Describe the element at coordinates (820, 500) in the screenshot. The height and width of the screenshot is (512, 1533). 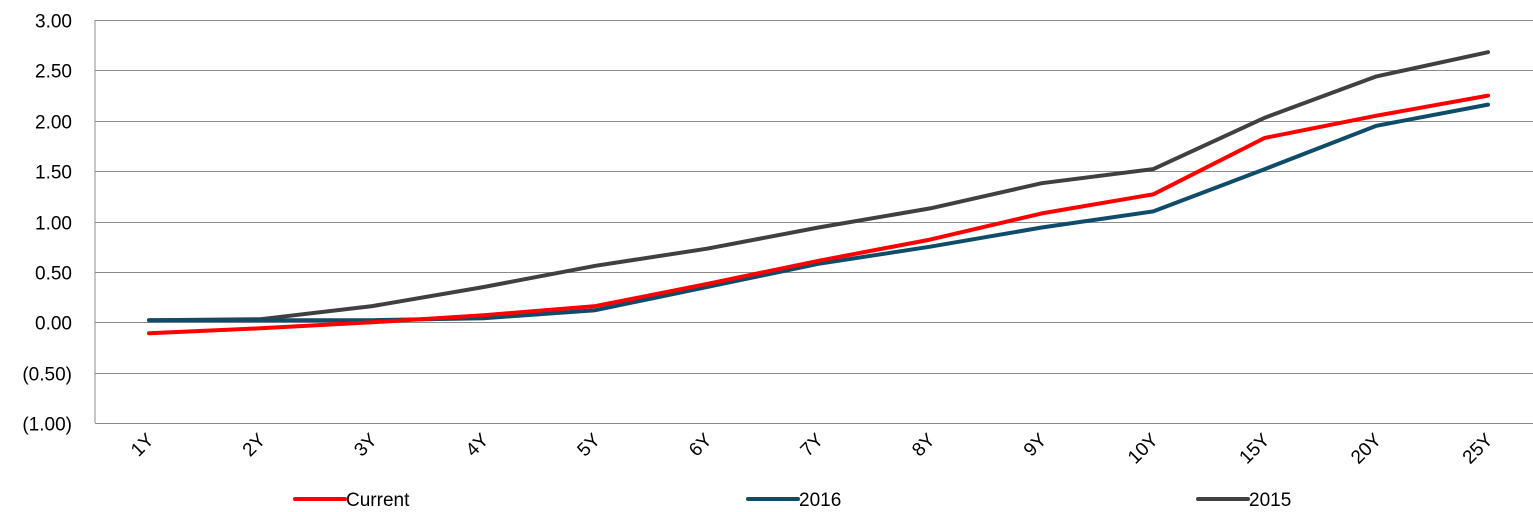
I see `legend-label: 2016` at that location.